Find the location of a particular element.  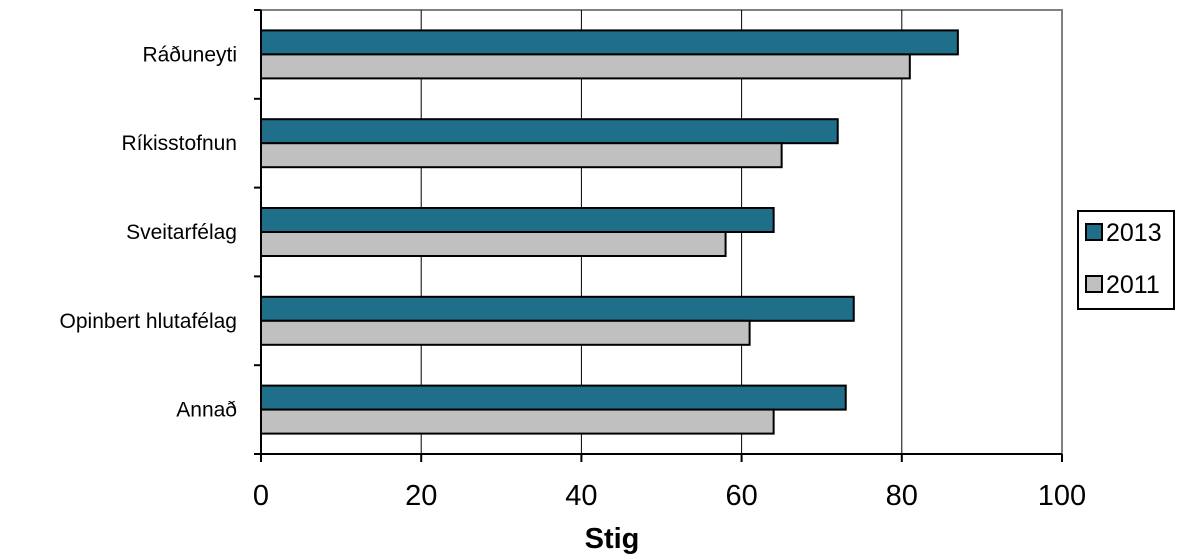

category-label: Ríkisstofnun is located at coordinates (179, 143).